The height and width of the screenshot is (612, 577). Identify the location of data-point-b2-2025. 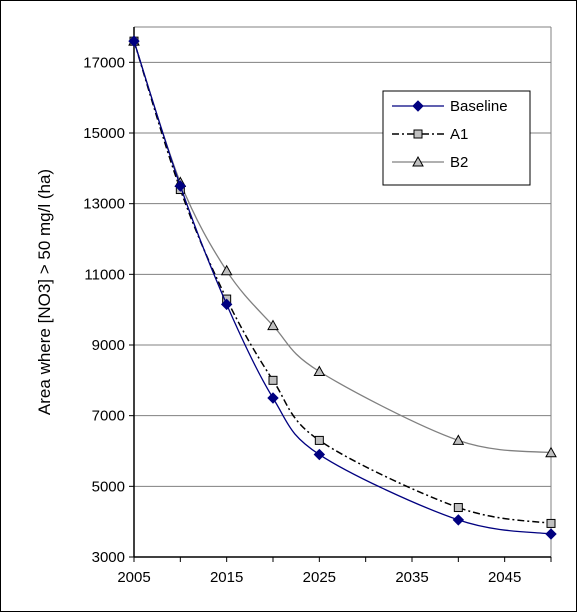
(319, 370).